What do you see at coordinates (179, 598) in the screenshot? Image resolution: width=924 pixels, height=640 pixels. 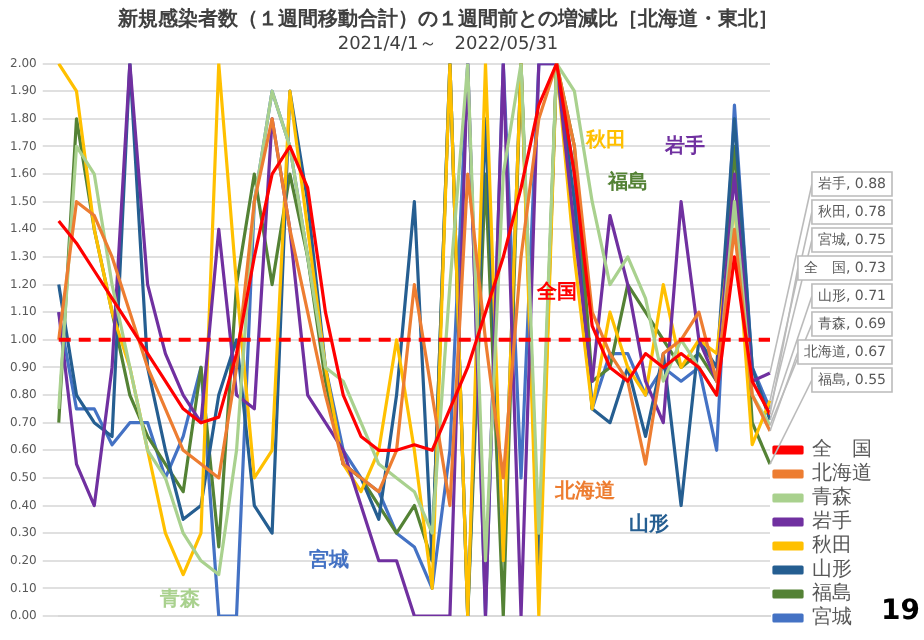 I see `annotation: 青森` at bounding box center [179, 598].